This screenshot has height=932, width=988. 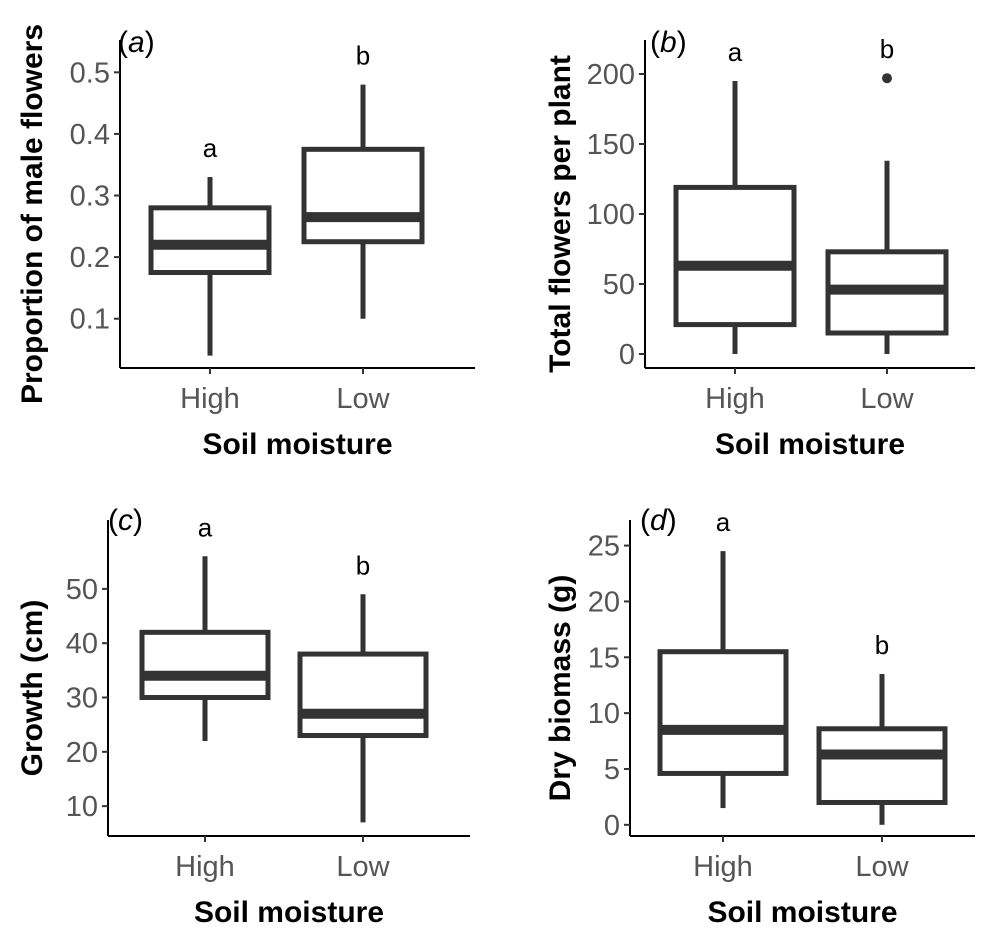 I want to click on panel-label: (c), so click(x=125, y=520).